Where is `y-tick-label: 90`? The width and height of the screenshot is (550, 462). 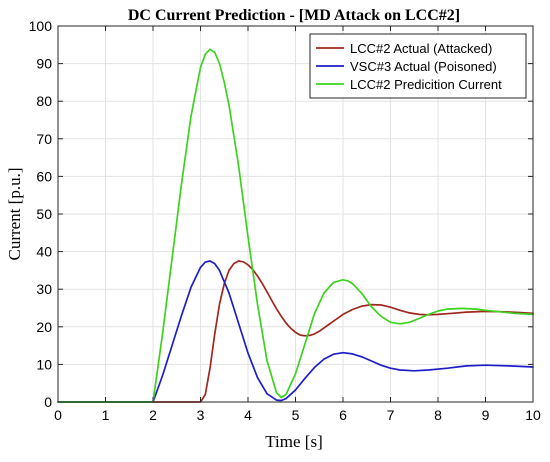 y-tick-label: 90 is located at coordinates (44, 64).